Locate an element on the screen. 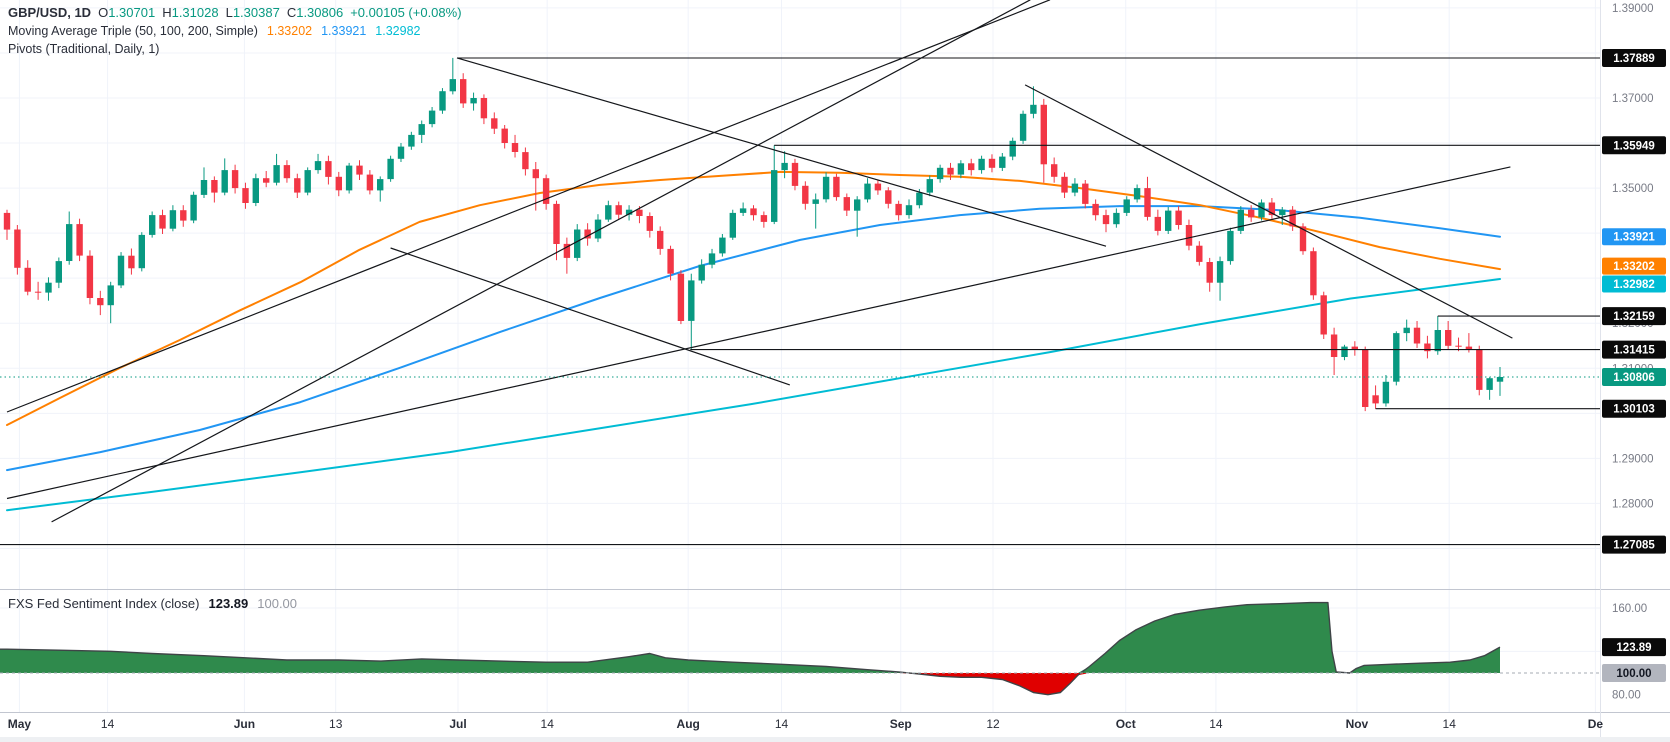  indicator-axis-label: 80.00 is located at coordinates (1626, 696).